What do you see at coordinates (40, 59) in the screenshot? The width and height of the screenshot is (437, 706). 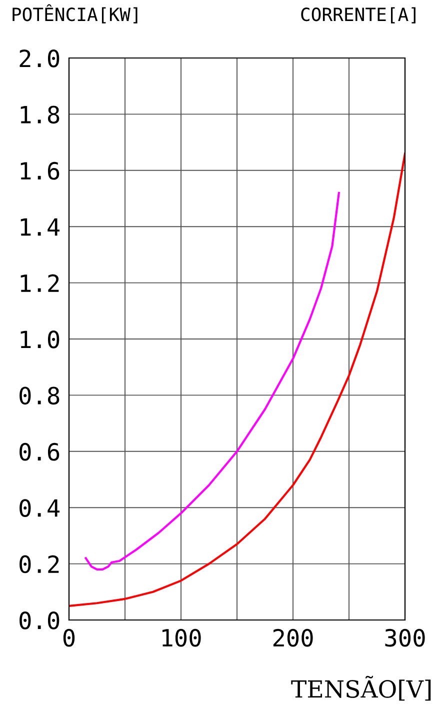 I see `y-tick-label: 2.0` at bounding box center [40, 59].